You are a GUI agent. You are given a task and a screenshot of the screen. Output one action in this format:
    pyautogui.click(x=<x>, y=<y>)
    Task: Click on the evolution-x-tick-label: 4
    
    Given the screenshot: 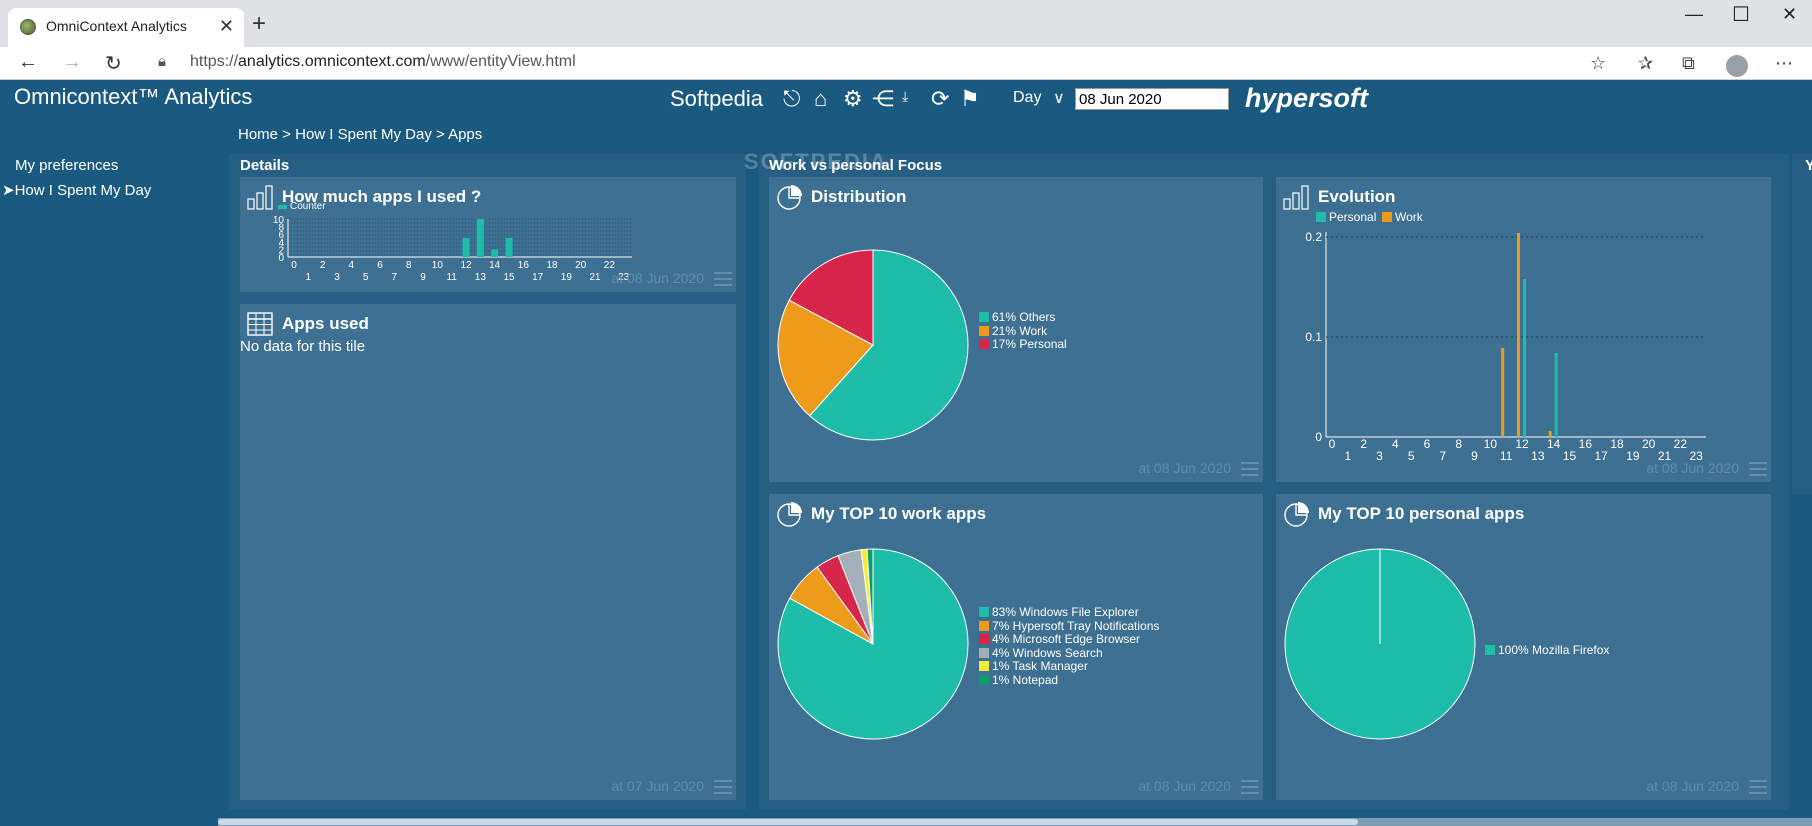 What is the action you would take?
    pyautogui.click(x=1395, y=444)
    